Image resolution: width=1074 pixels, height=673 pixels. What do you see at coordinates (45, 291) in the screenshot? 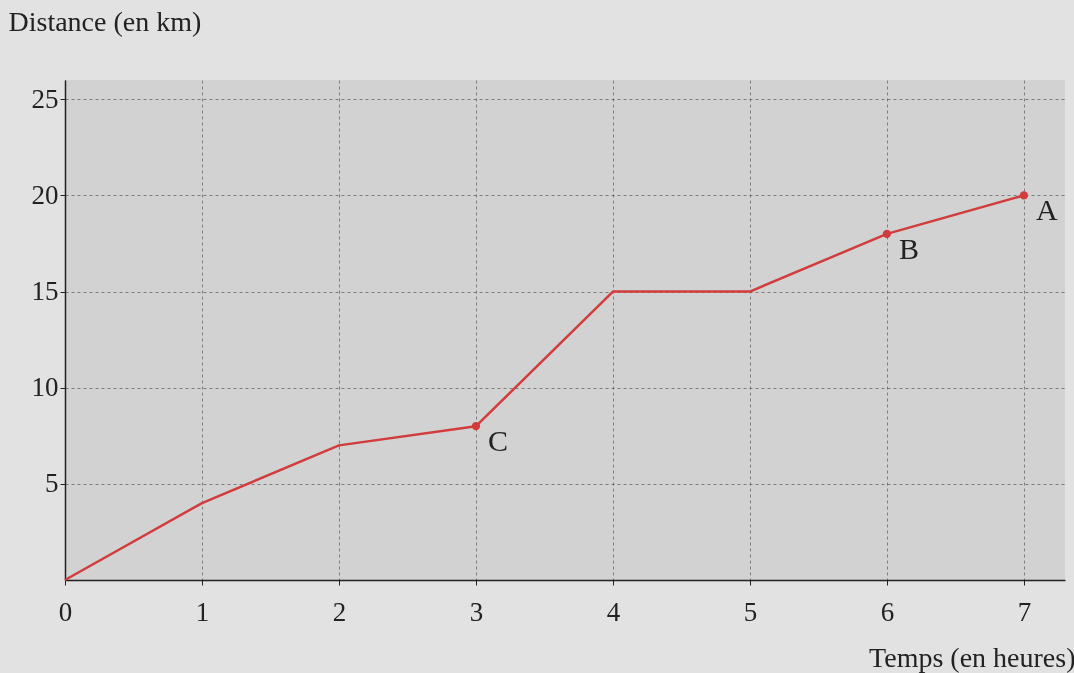
I see `y-tick-label: 15` at bounding box center [45, 291].